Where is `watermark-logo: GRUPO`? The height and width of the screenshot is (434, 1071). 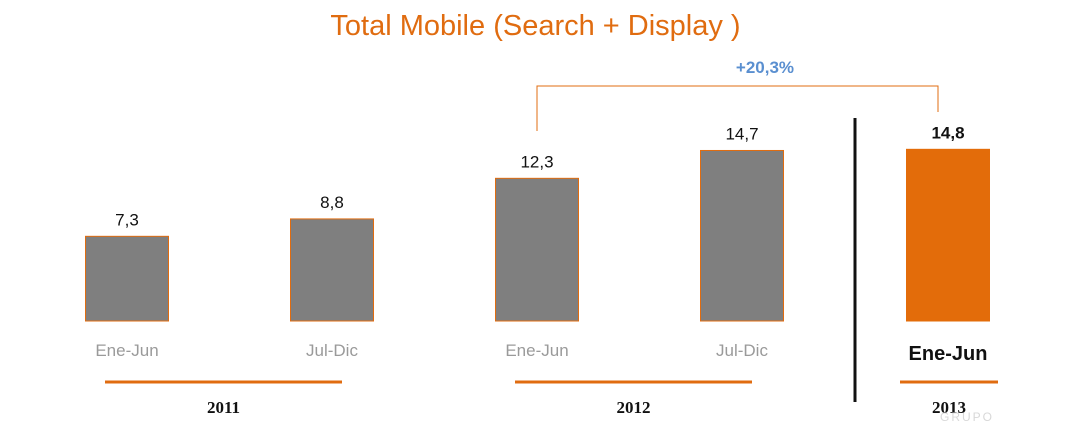
watermark-logo: GRUPO is located at coordinates (967, 417).